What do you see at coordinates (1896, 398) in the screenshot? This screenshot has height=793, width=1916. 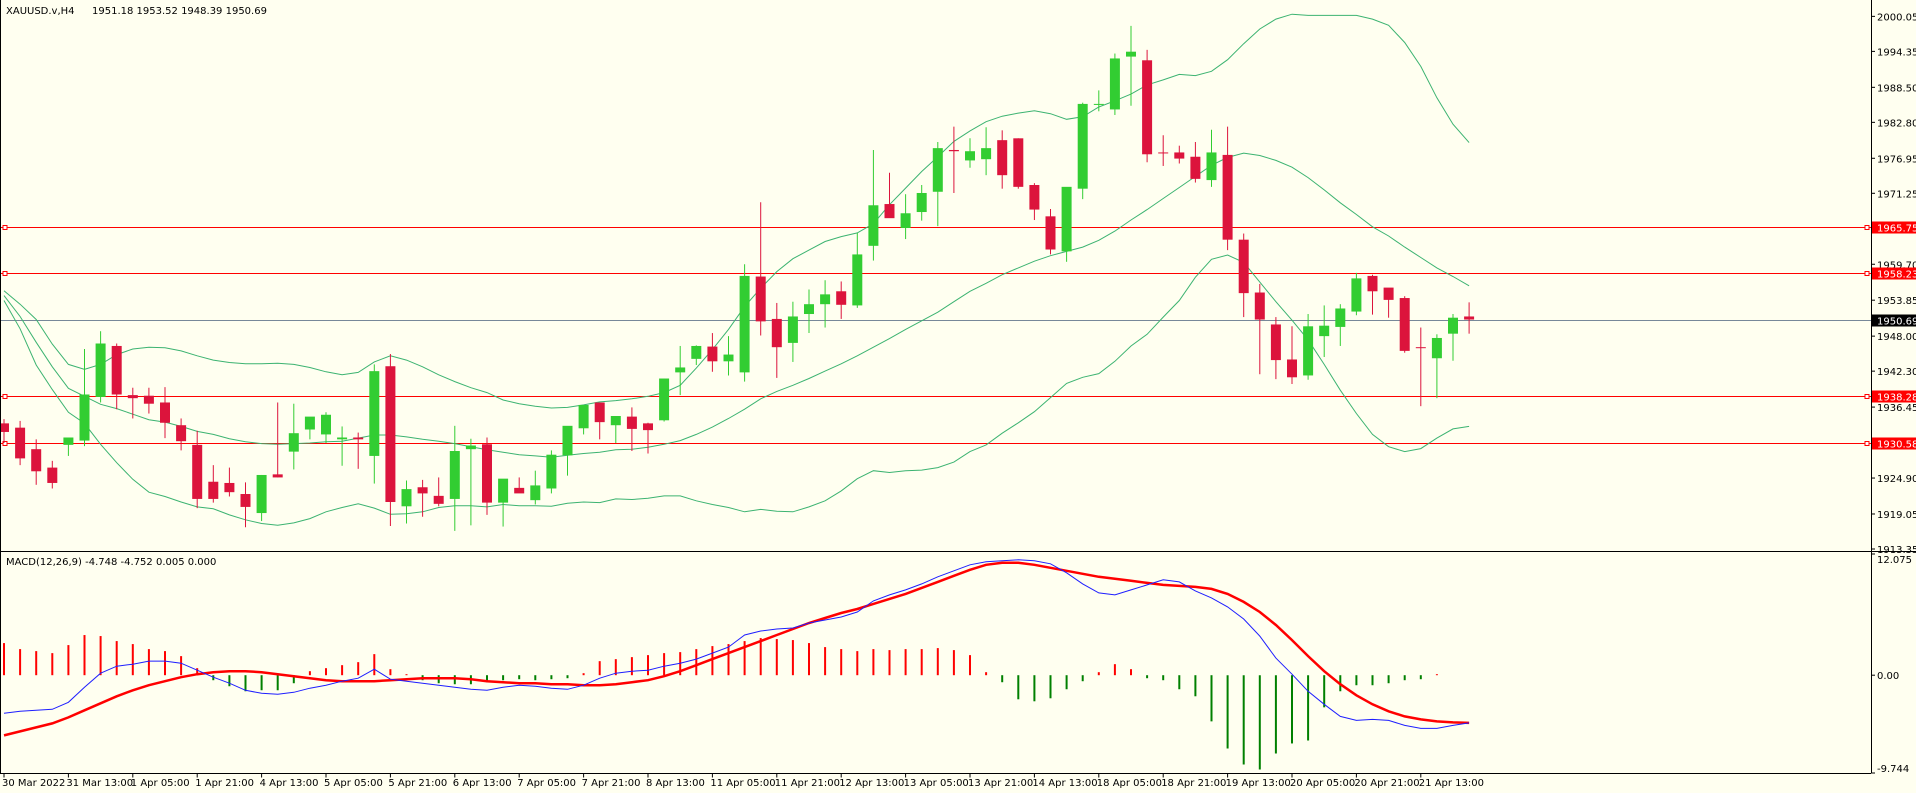 I see `level-price-label: 1938.28` at bounding box center [1896, 398].